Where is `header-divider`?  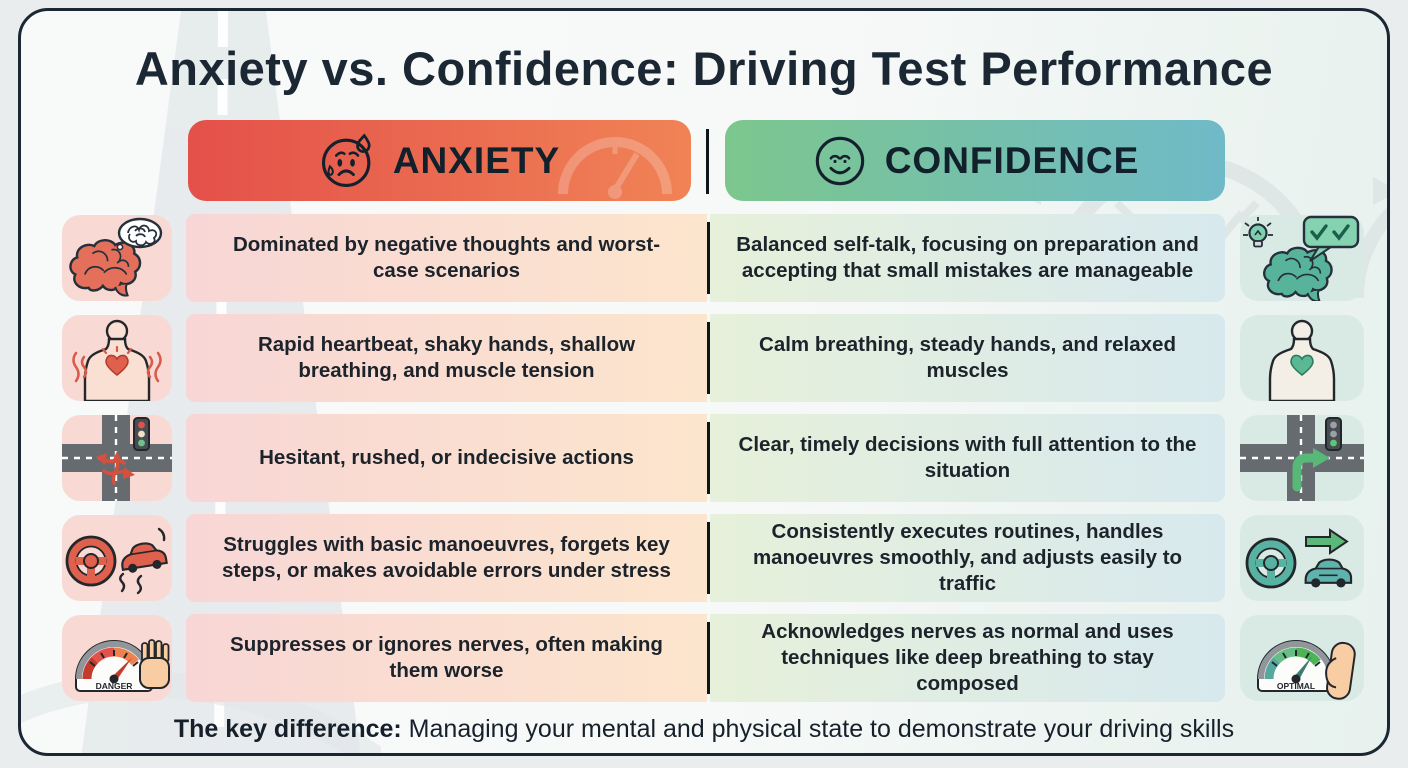
header-divider is located at coordinates (707, 161).